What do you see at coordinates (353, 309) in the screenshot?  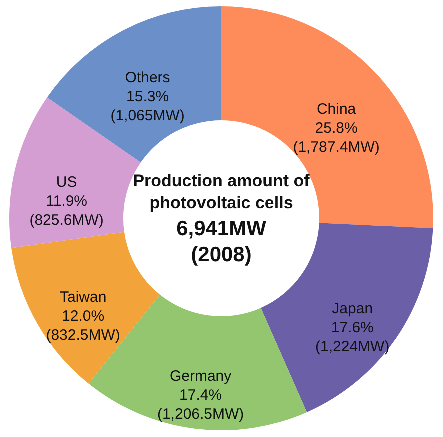 I see `slice-label: Japan` at bounding box center [353, 309].